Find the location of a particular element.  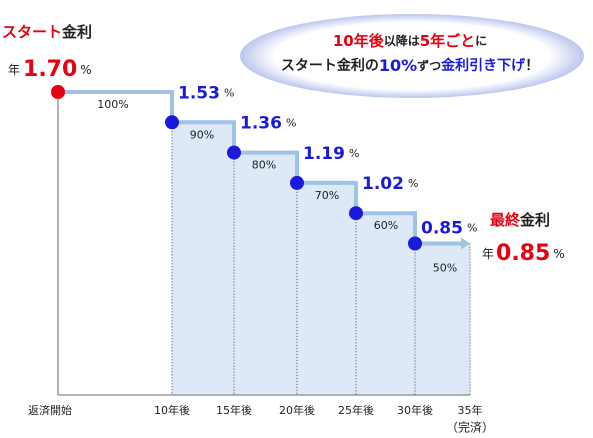

final-label-part: 最終 is located at coordinates (505, 220).